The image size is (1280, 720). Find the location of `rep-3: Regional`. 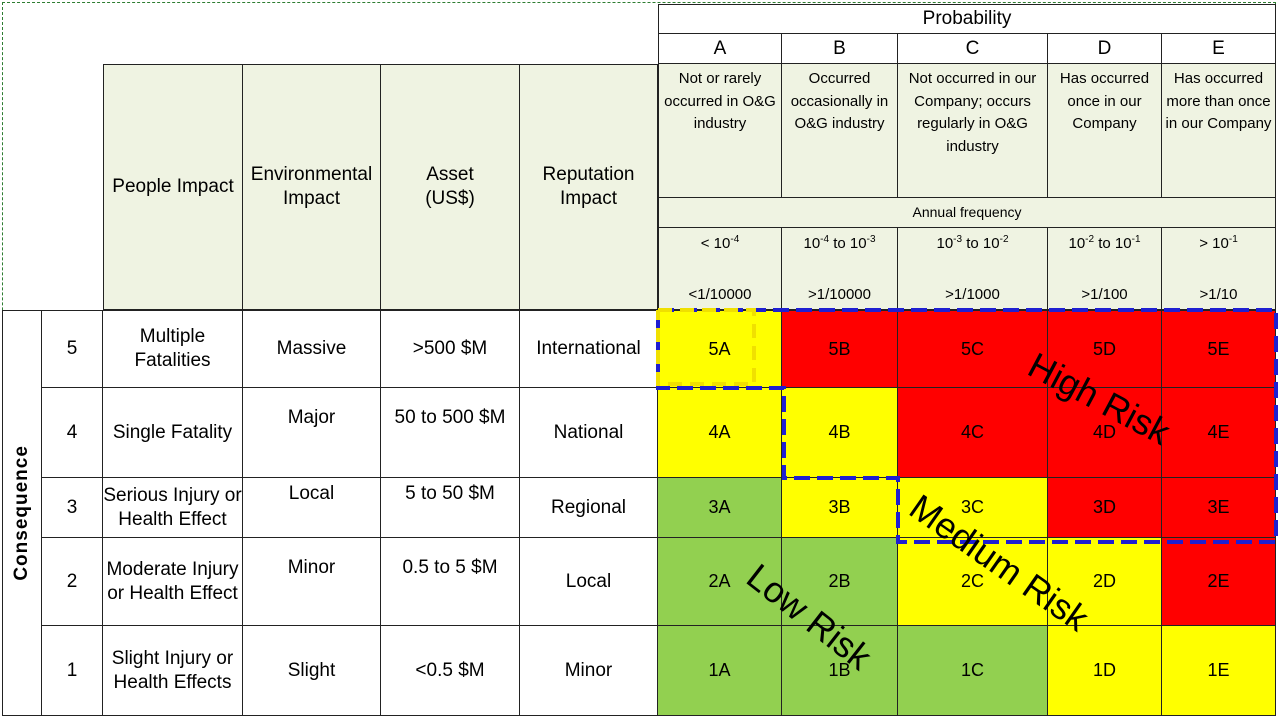

rep-3: Regional is located at coordinates (589, 508).